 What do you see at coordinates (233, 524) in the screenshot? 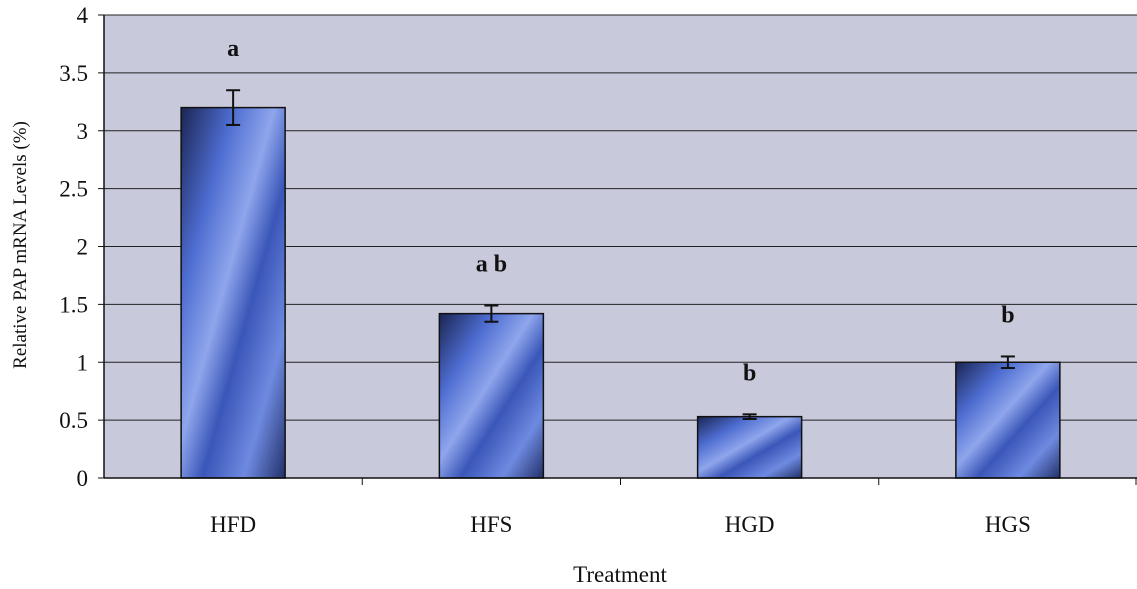
I see `x-tick-label: HFD` at bounding box center [233, 524].